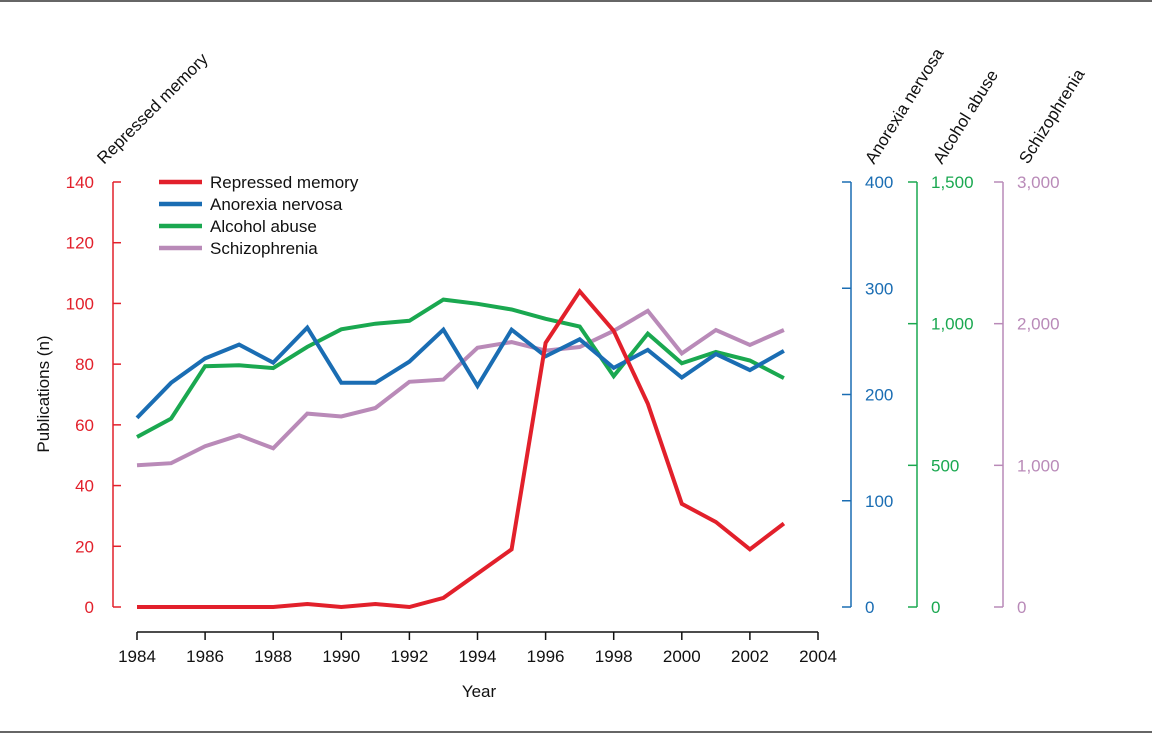  I want to click on series-line-anorexia-nervosa, so click(460, 372).